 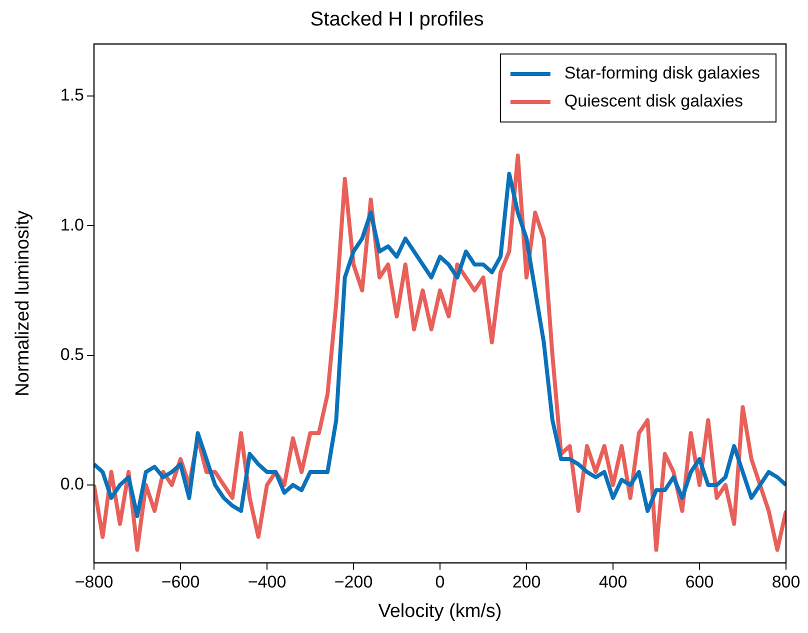 What do you see at coordinates (94, 582) in the screenshot?
I see `x-tick-label: −800` at bounding box center [94, 582].